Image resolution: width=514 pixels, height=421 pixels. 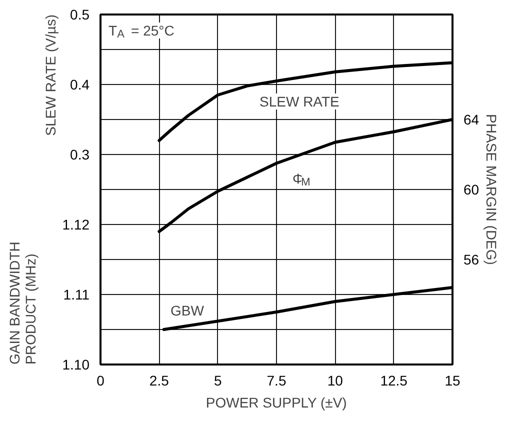 What do you see at coordinates (218, 380) in the screenshot?
I see `x-tick-label: 5` at bounding box center [218, 380].